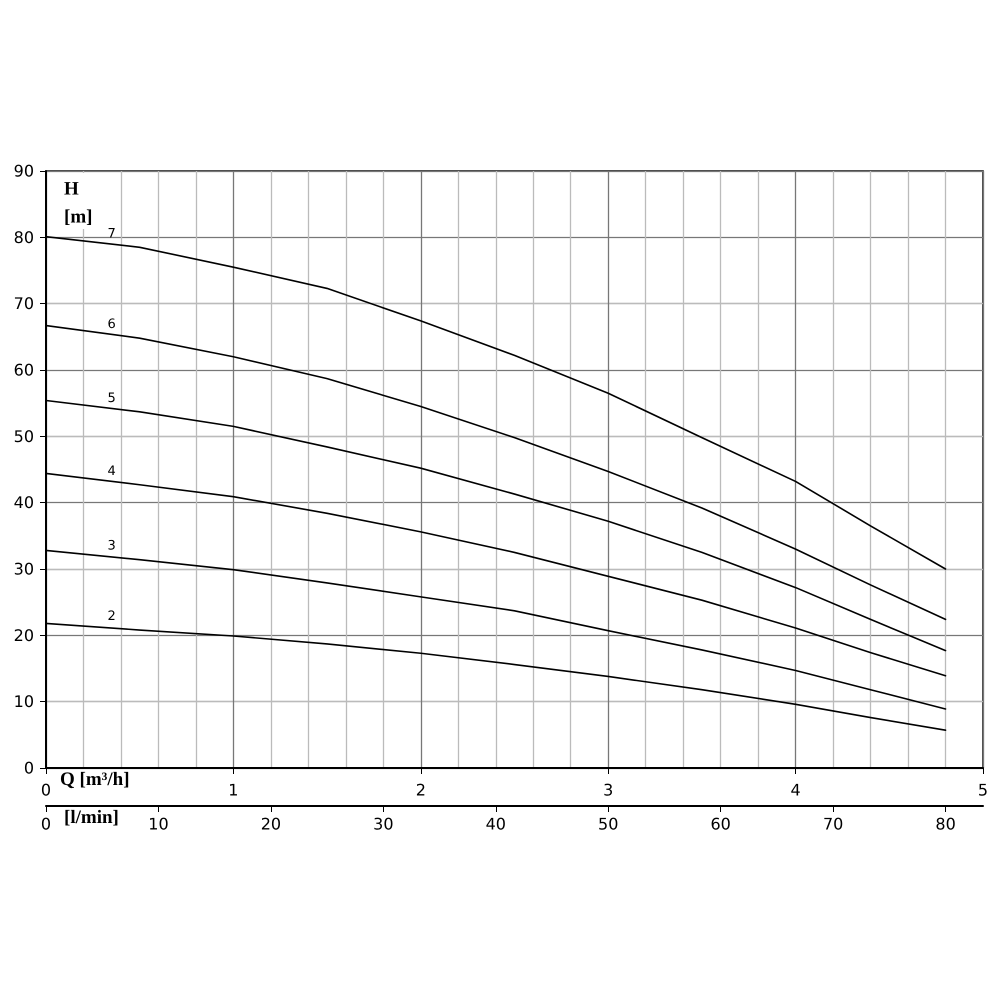 The height and width of the screenshot is (1000, 1000). Describe the element at coordinates (496, 824) in the screenshot. I see `x2-tick-label: 40` at that location.